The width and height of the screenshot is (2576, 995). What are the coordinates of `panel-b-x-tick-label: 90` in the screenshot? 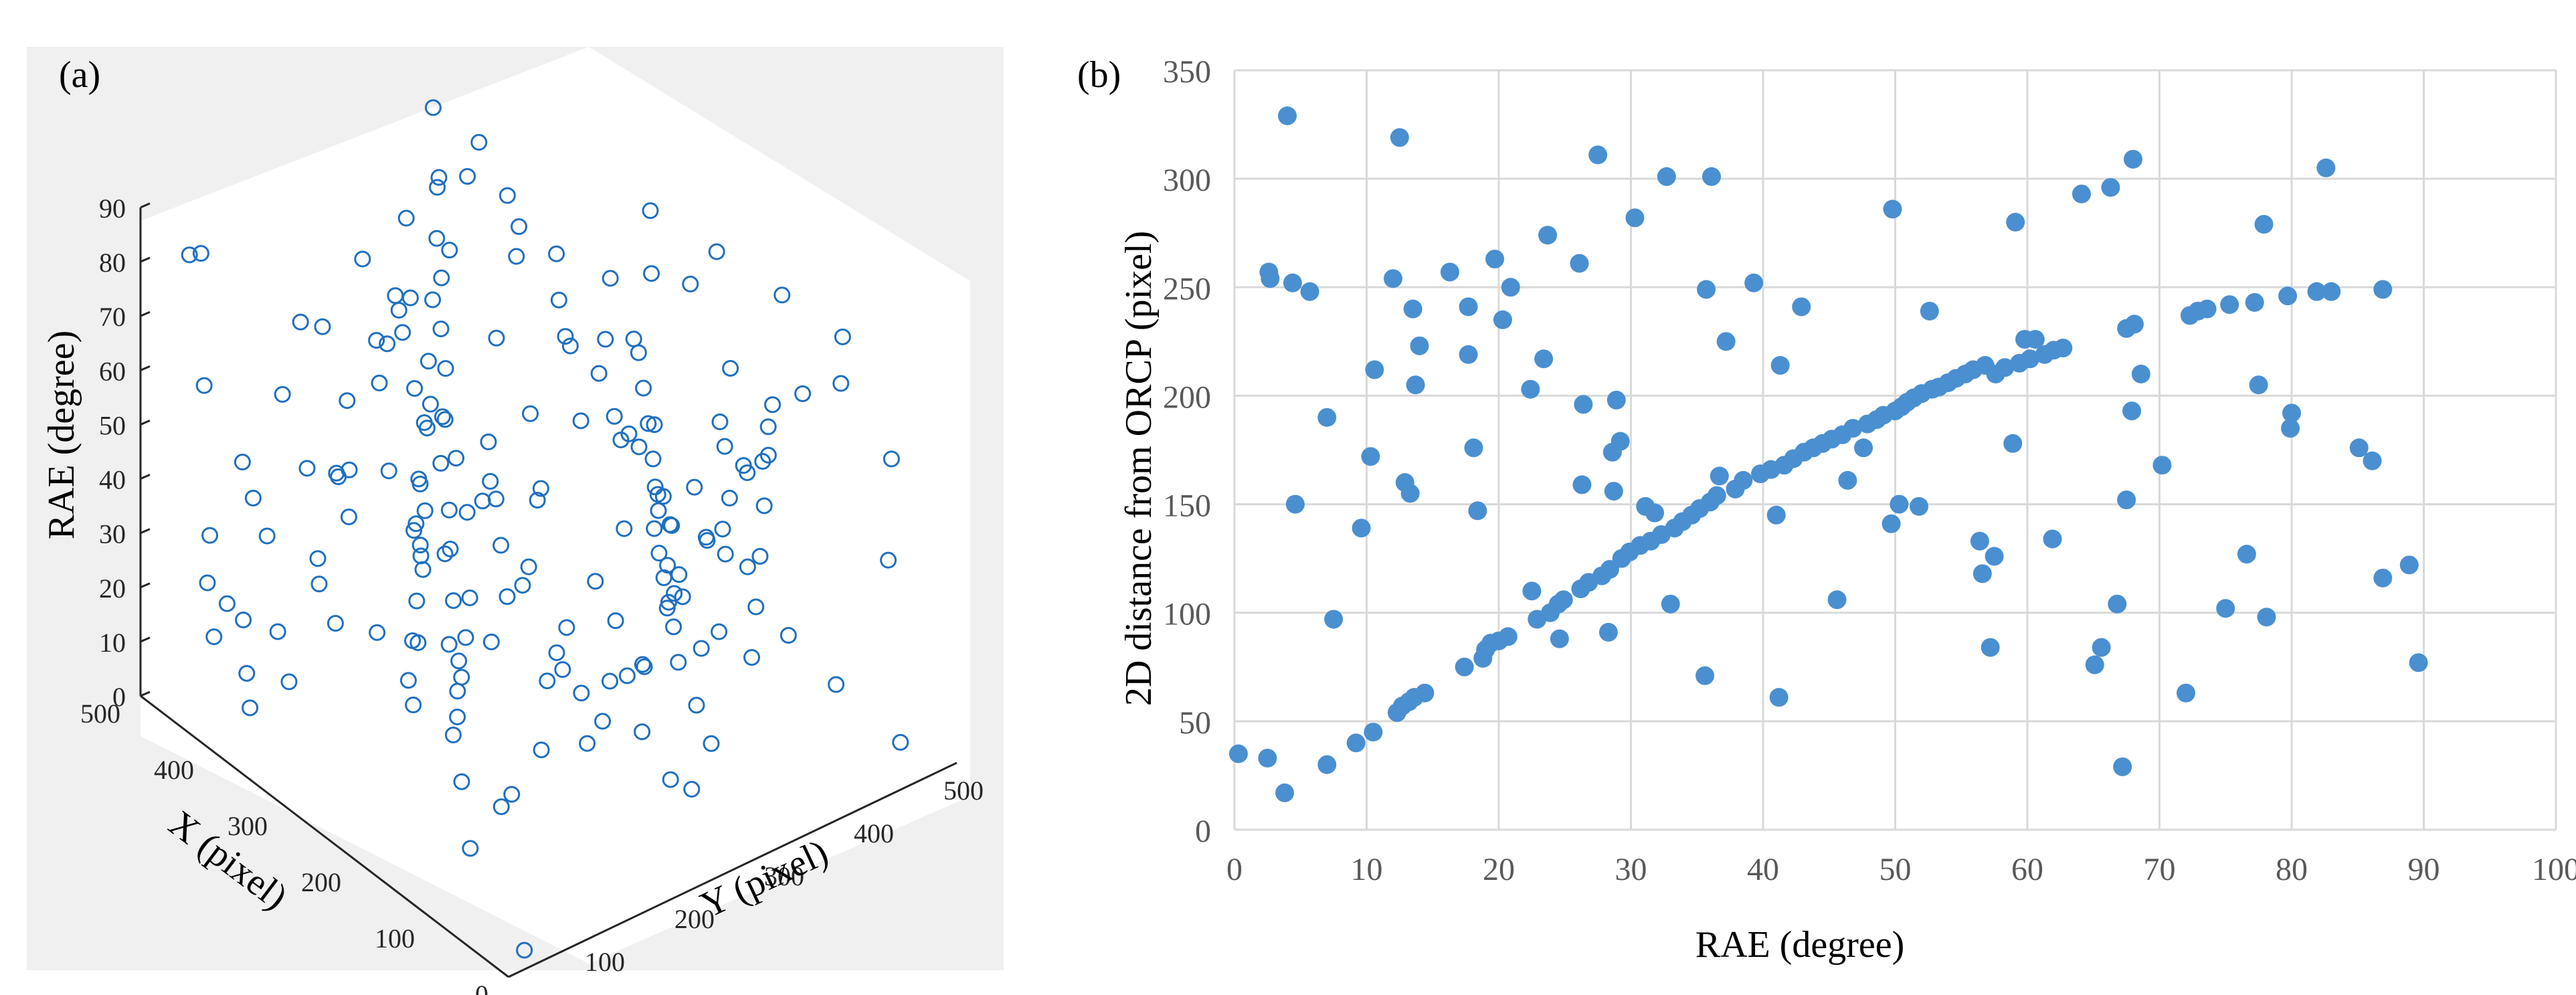 It's located at (2424, 869).